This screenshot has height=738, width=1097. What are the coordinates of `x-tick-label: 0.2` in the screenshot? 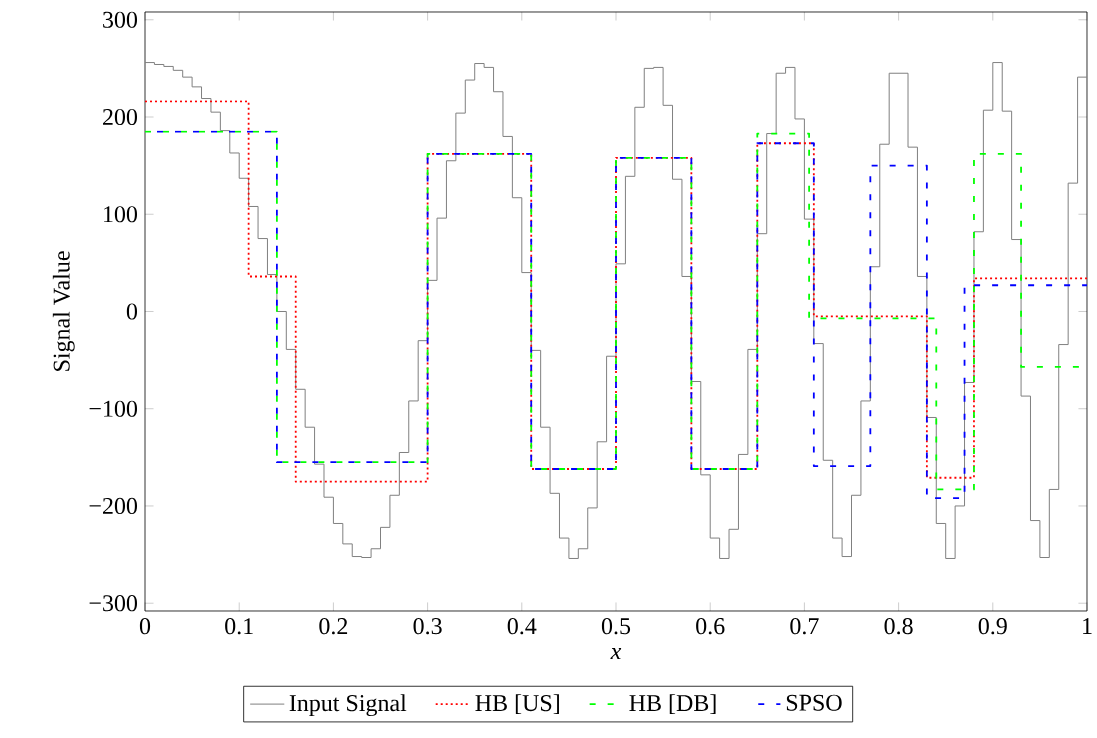 It's located at (333, 626).